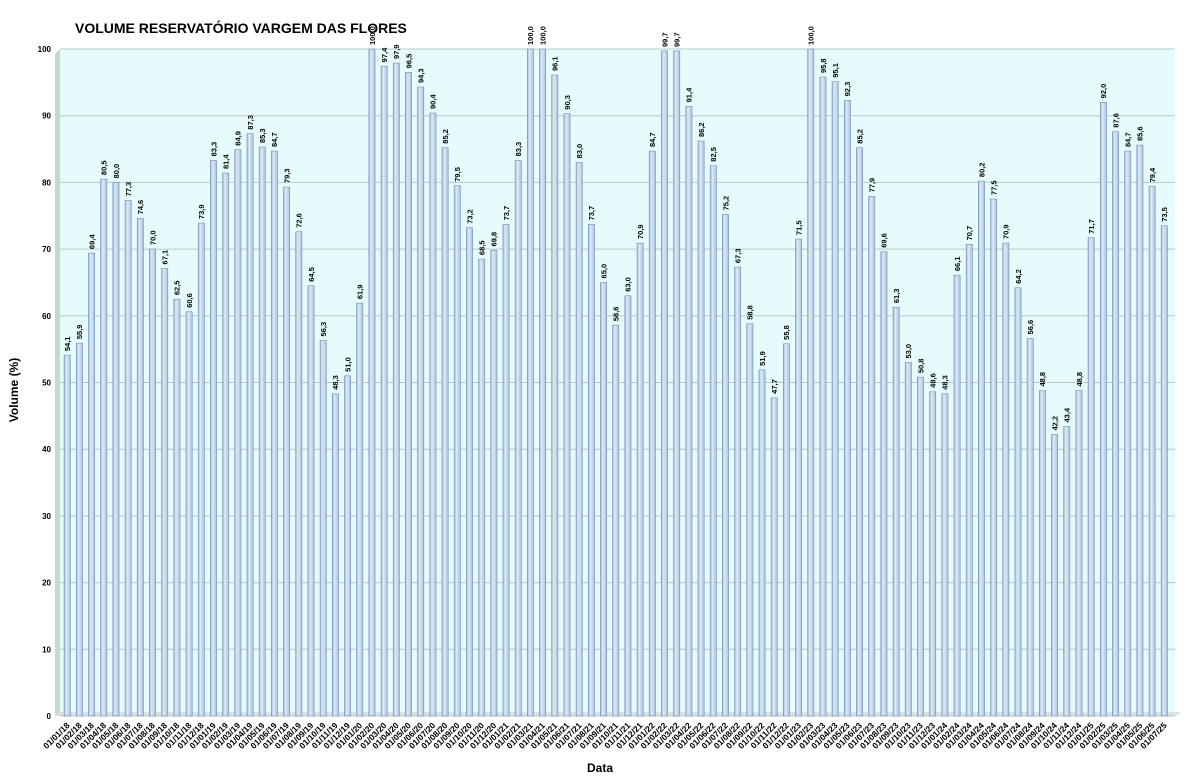  I want to click on data-label: 61,9, so click(360, 292).